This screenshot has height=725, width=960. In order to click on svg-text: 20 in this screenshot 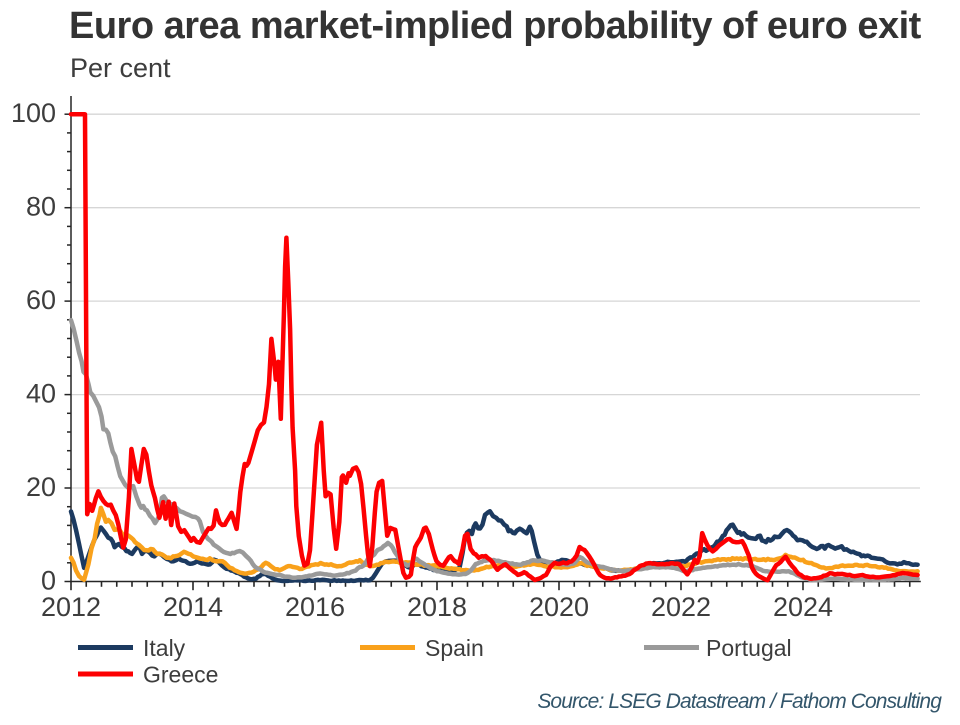, I will do `click(41, 487)`.